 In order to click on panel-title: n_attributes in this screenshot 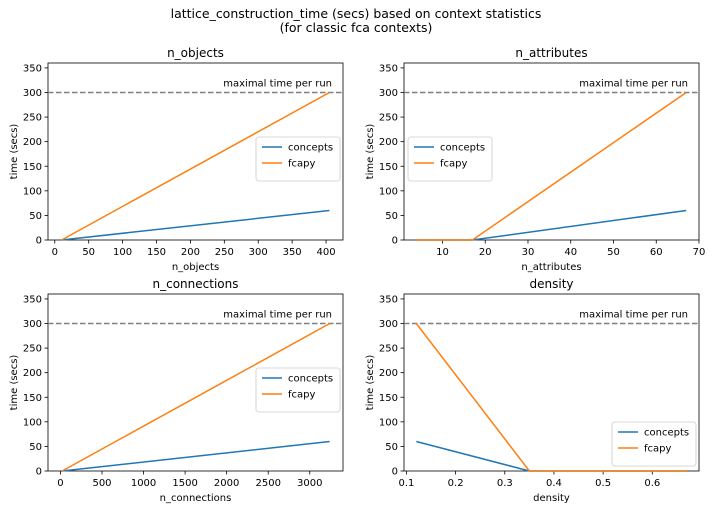, I will do `click(551, 53)`.